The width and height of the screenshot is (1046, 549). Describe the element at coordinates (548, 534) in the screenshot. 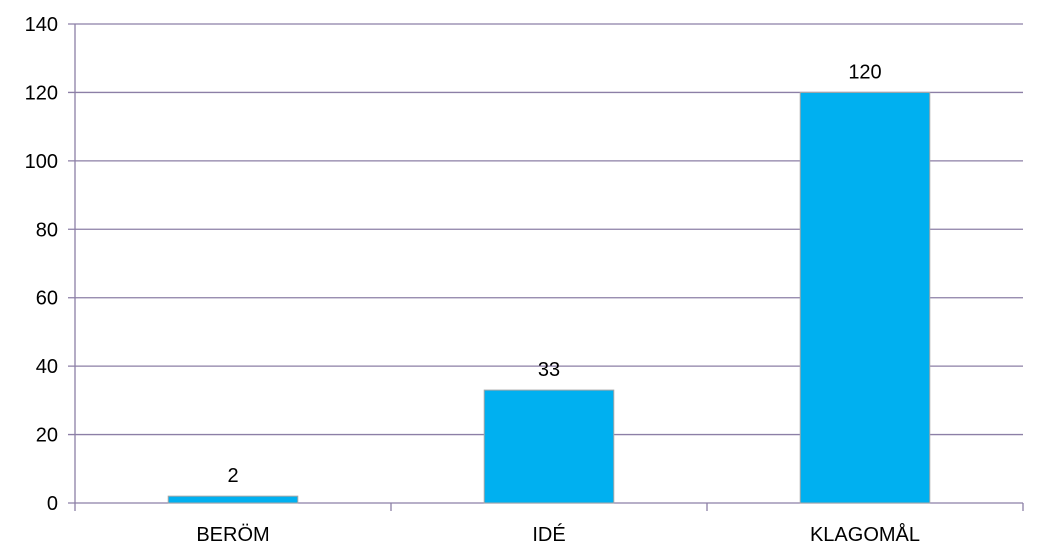

I see `x-category-label: IDÉ` at that location.